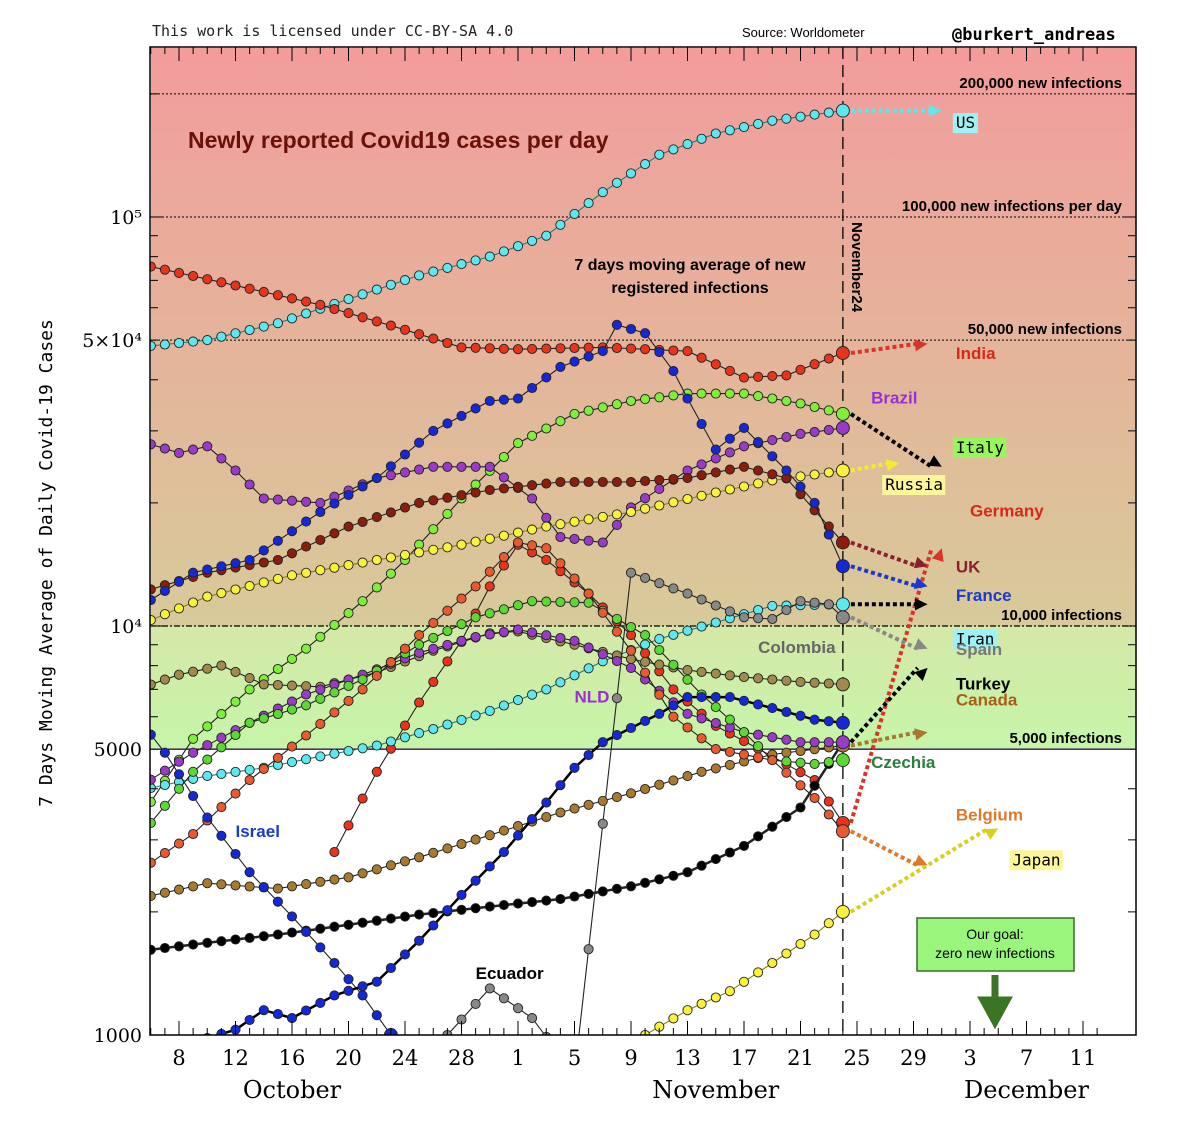 Image resolution: width=1200 pixels, height=1121 pixels. I want to click on label-bg, so click(965, 123).